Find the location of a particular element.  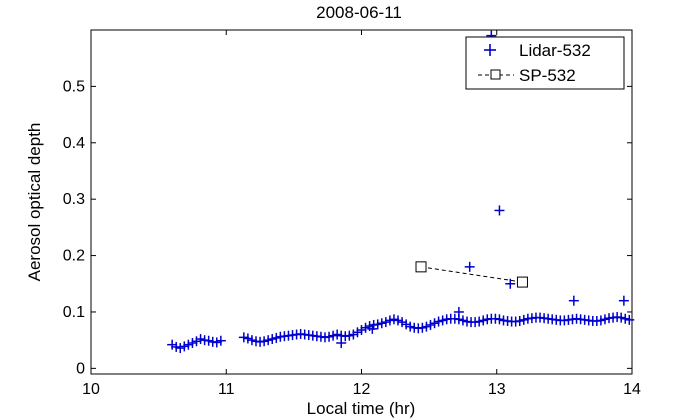

y-tick-label: 0.3 is located at coordinates (74, 199).